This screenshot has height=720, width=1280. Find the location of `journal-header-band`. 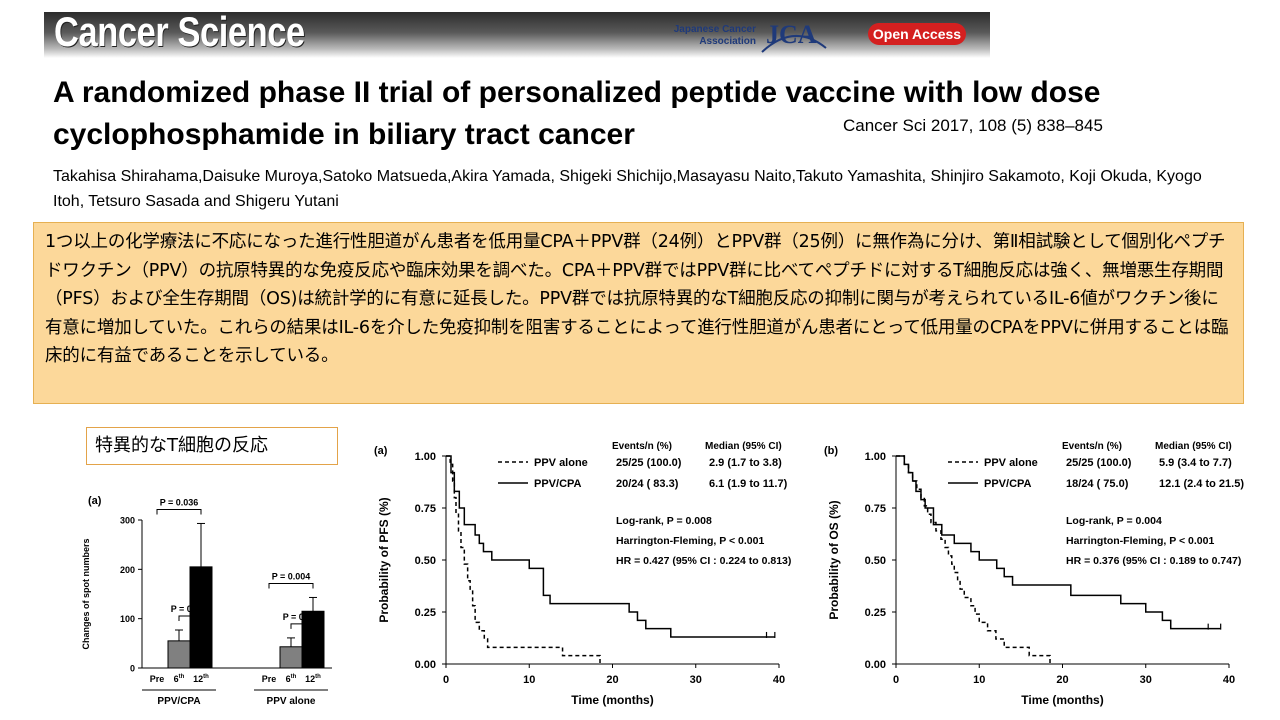

journal-header-band is located at coordinates (517, 35).